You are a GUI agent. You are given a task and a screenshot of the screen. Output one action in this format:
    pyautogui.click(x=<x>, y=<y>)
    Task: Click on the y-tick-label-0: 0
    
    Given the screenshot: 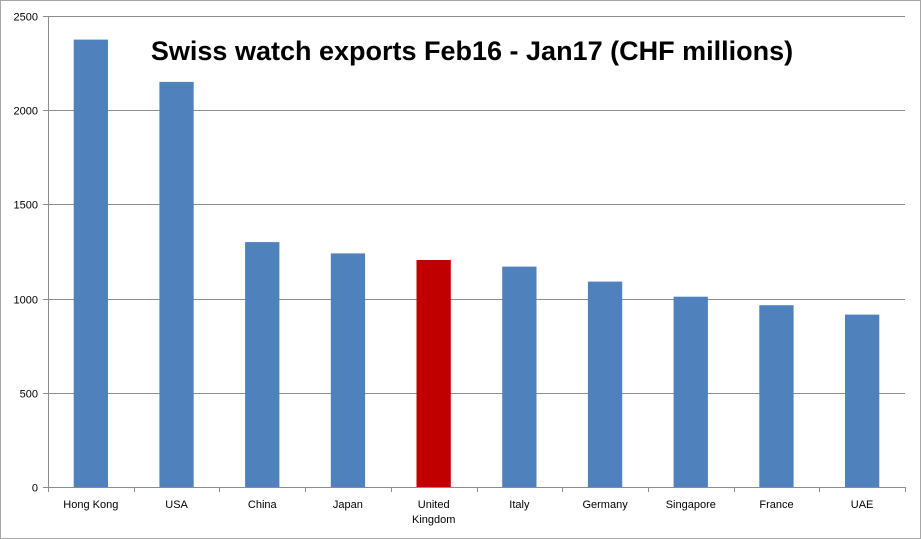 What is the action you would take?
    pyautogui.click(x=35, y=489)
    